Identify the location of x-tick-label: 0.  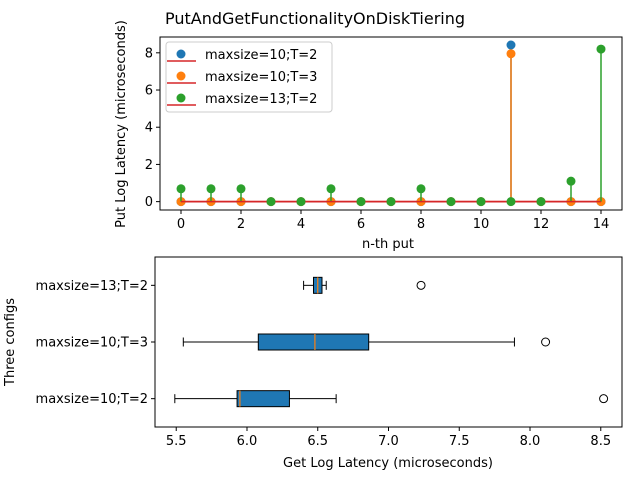
(181, 224).